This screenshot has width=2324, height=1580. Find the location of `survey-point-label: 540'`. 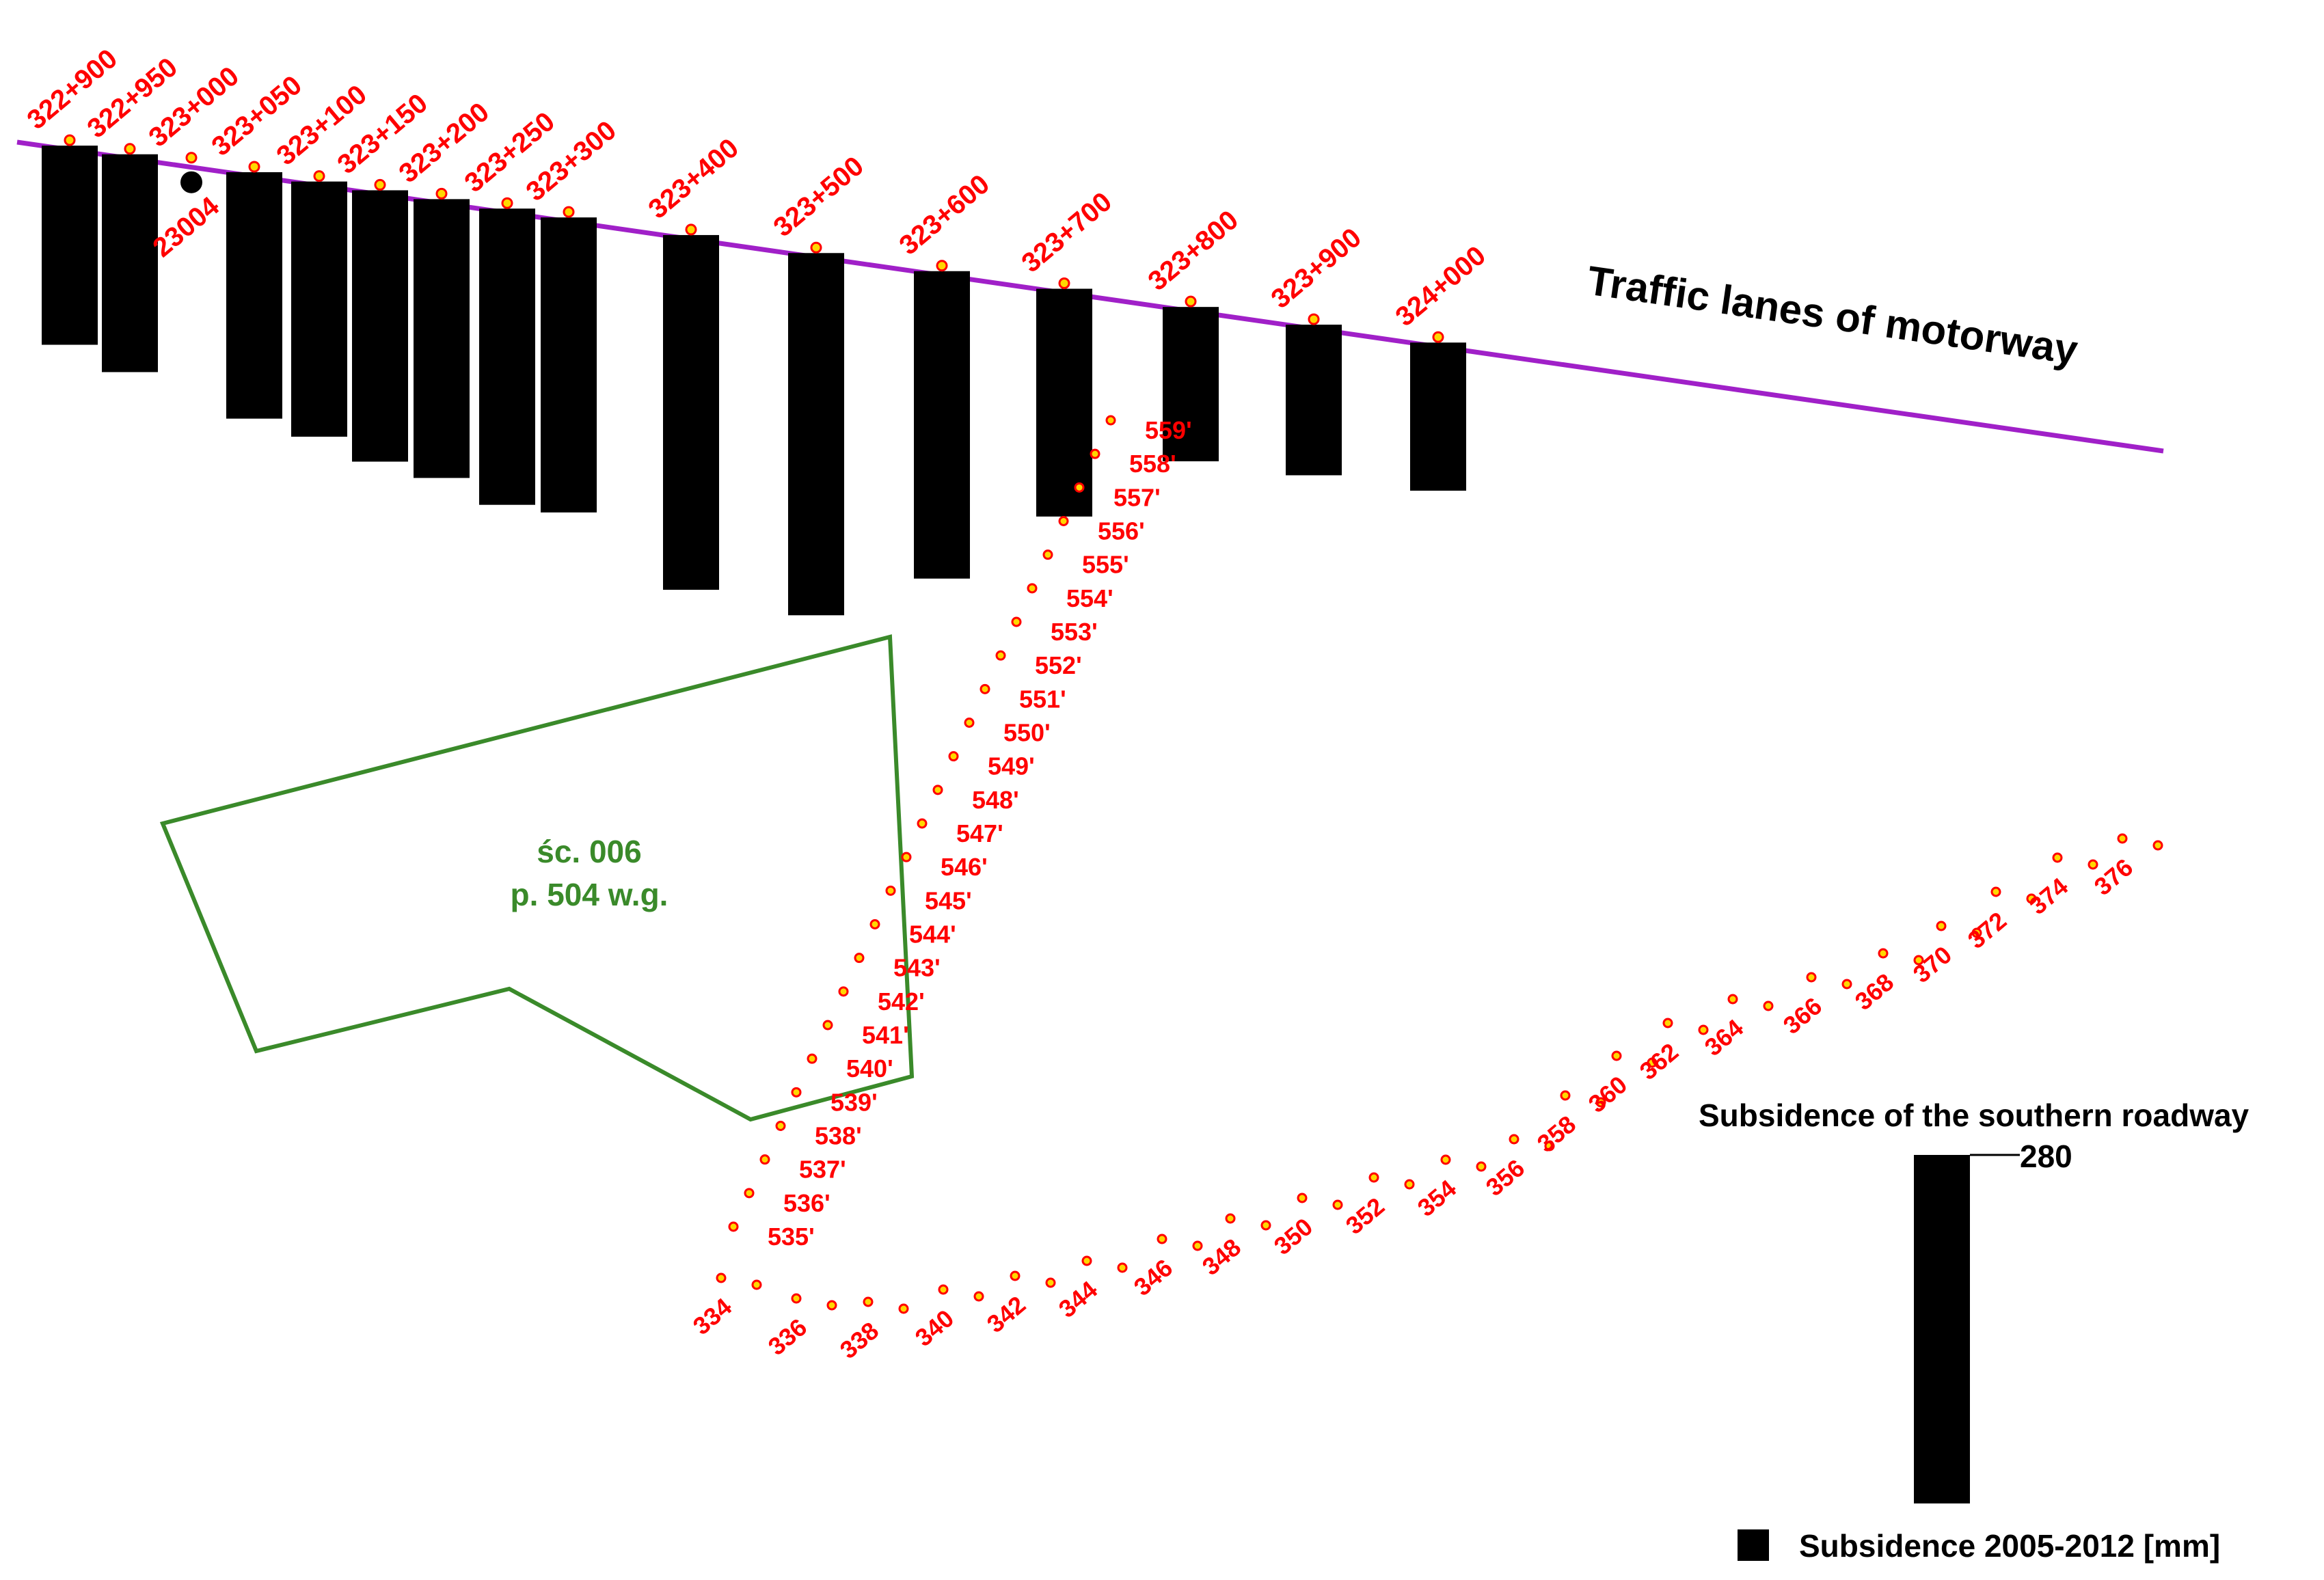

survey-point-label: 540' is located at coordinates (869, 1068).